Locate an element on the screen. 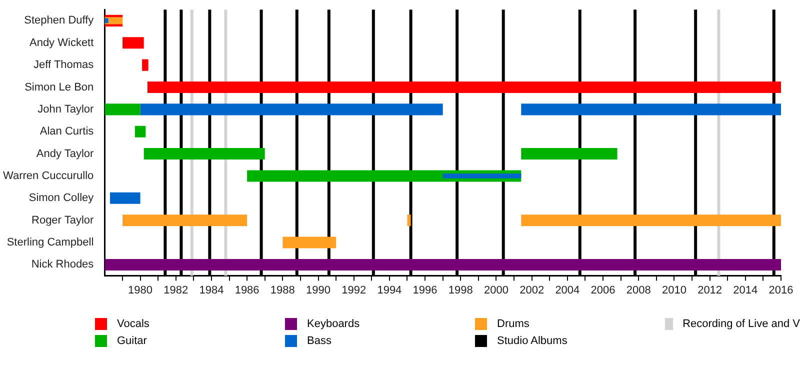 This screenshot has height=365, width=800. x-tick-label: 2010 is located at coordinates (674, 290).